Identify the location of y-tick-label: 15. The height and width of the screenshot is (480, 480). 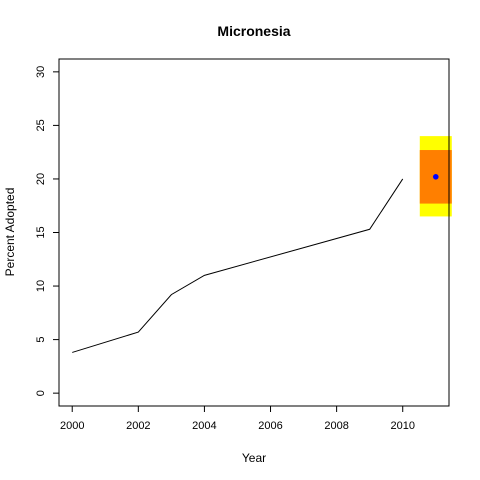
(41, 232).